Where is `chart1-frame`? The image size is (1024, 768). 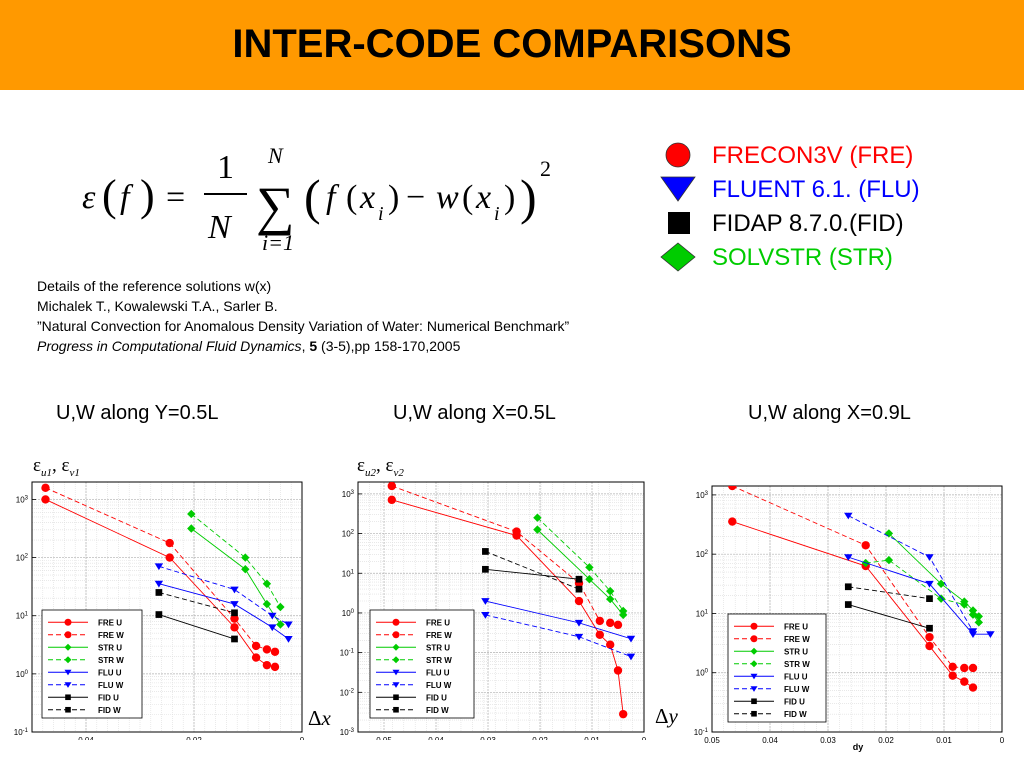 chart1-frame is located at coordinates (167, 607).